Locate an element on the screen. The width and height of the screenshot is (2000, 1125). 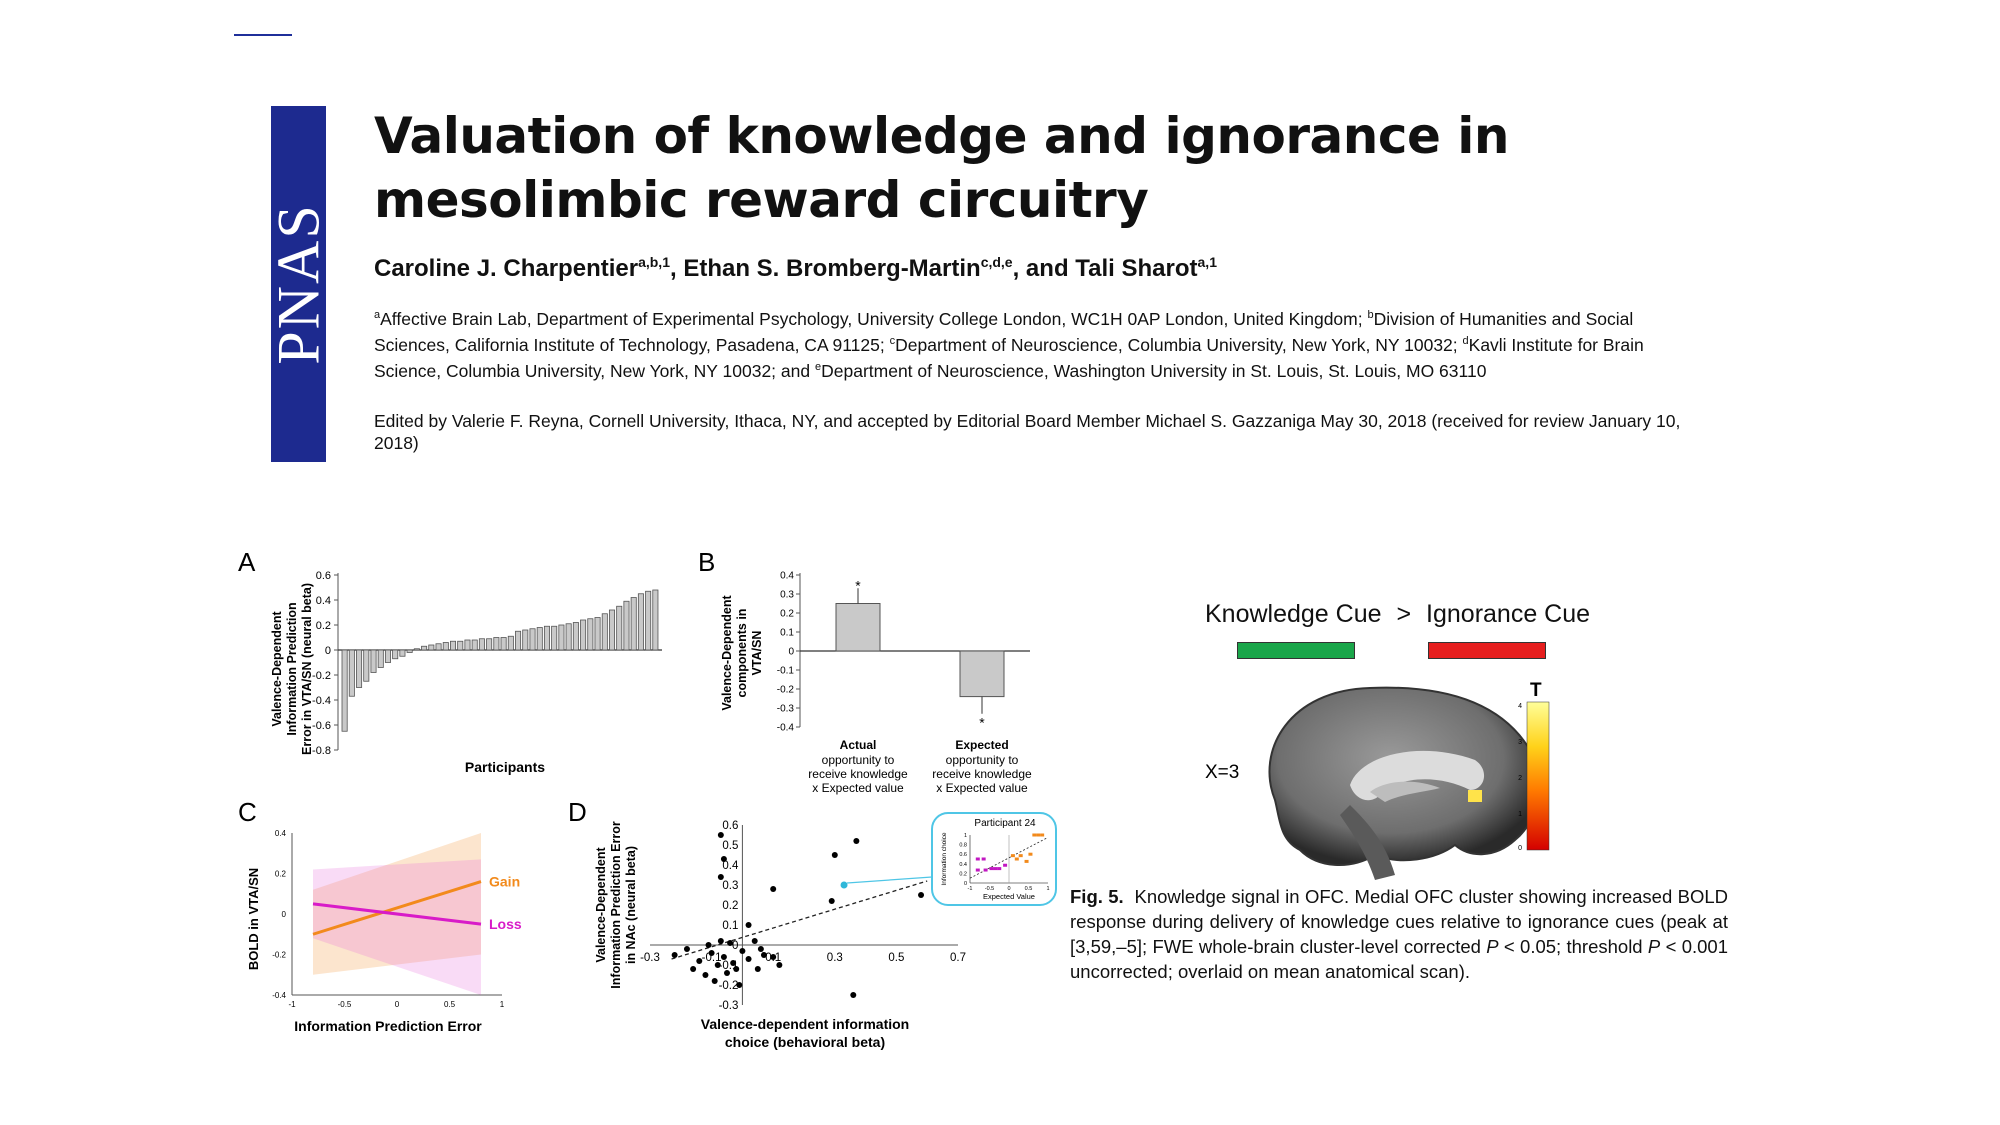
panel-b-bars: ** is located at coordinates (920, 654).